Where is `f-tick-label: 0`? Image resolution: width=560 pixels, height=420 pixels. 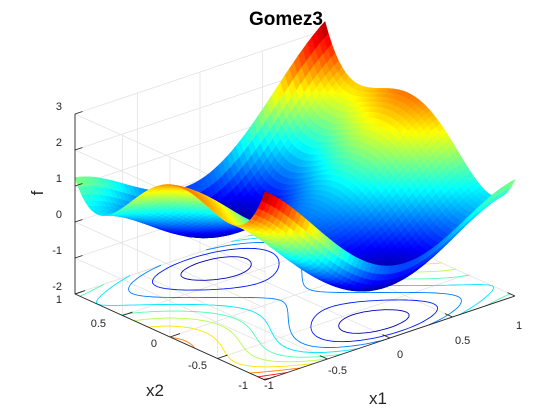
f-tick-label: 0 is located at coordinates (59, 215).